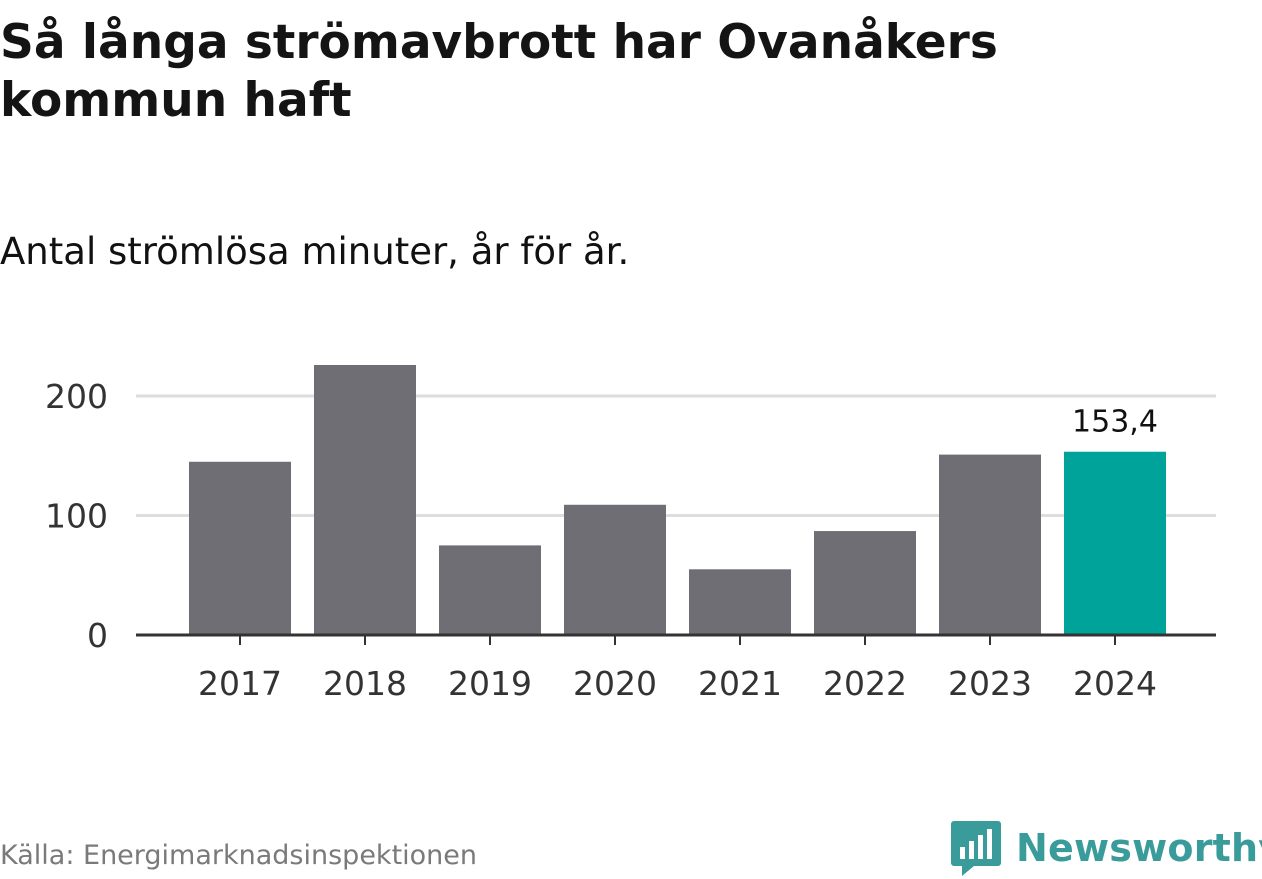 This screenshot has width=1262, height=879. What do you see at coordinates (240, 683) in the screenshot?
I see `x-tick-label-2017: 2017` at bounding box center [240, 683].